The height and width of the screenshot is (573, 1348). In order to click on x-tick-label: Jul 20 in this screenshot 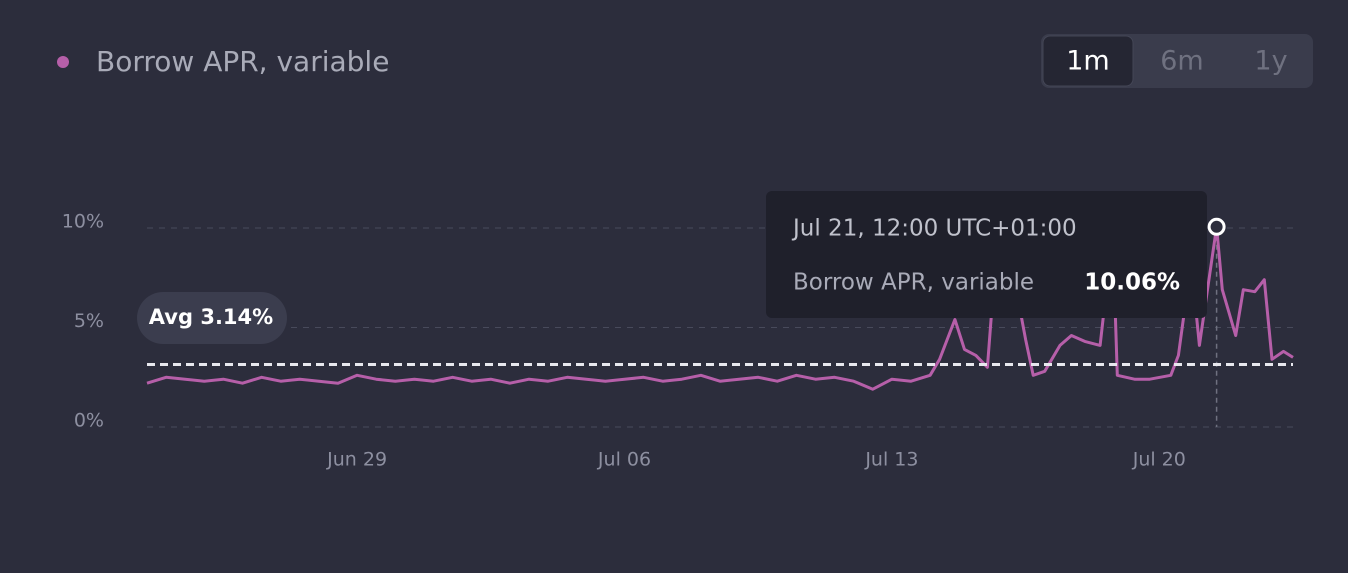, I will do `click(1159, 460)`.